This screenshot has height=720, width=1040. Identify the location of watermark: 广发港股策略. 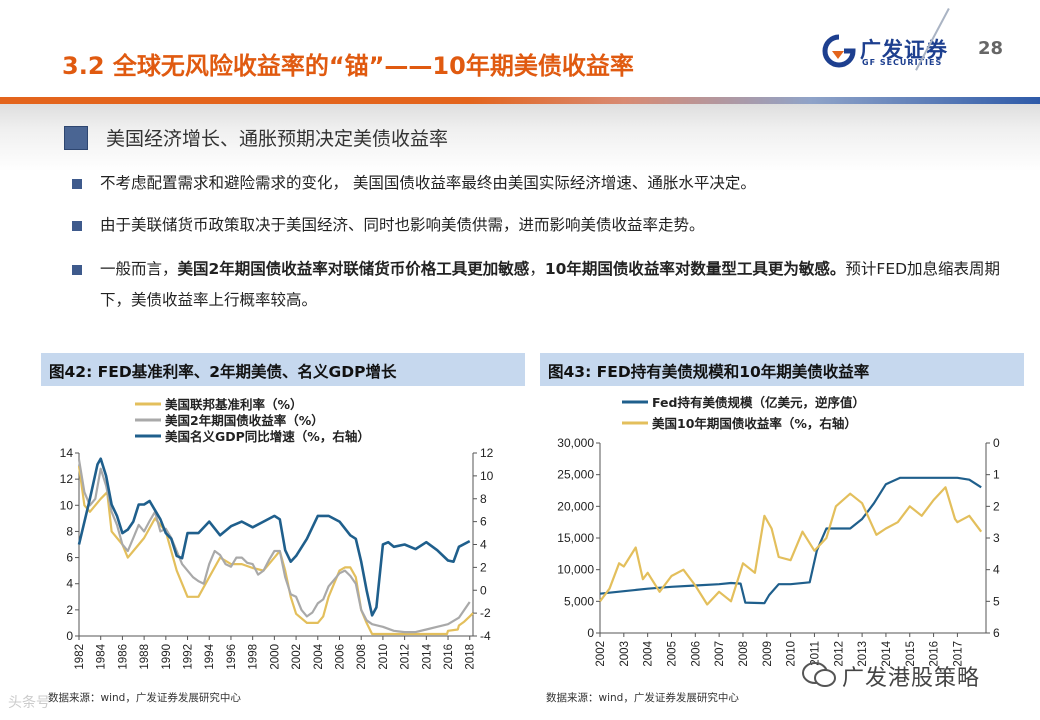
(913, 675).